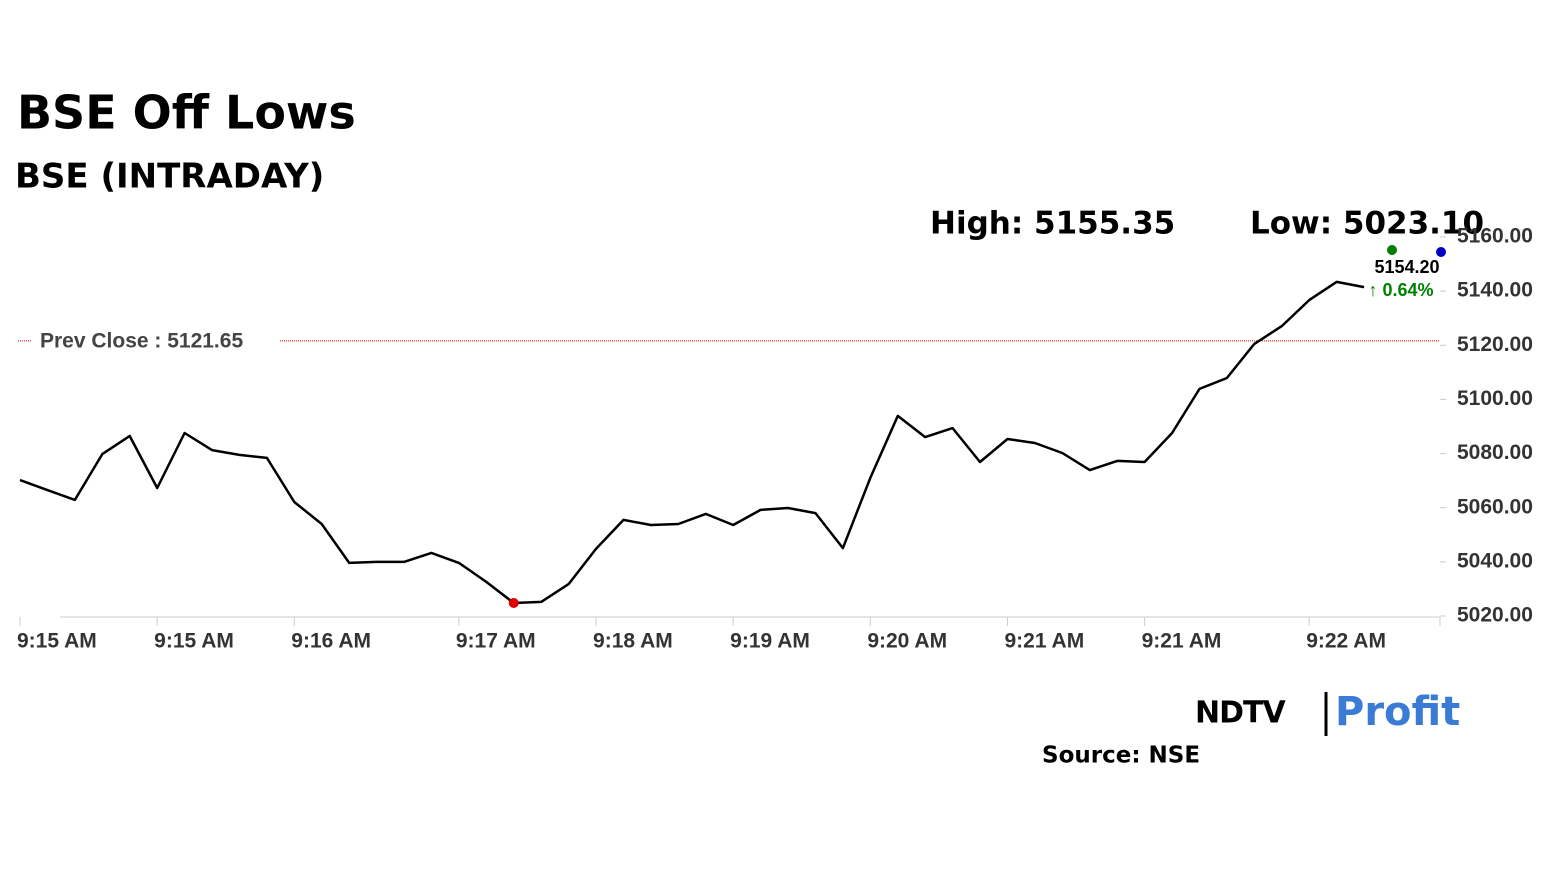 This screenshot has width=1555, height=874. What do you see at coordinates (141, 340) in the screenshot?
I see `prev-close-label: Prev Close : 5121.65` at bounding box center [141, 340].